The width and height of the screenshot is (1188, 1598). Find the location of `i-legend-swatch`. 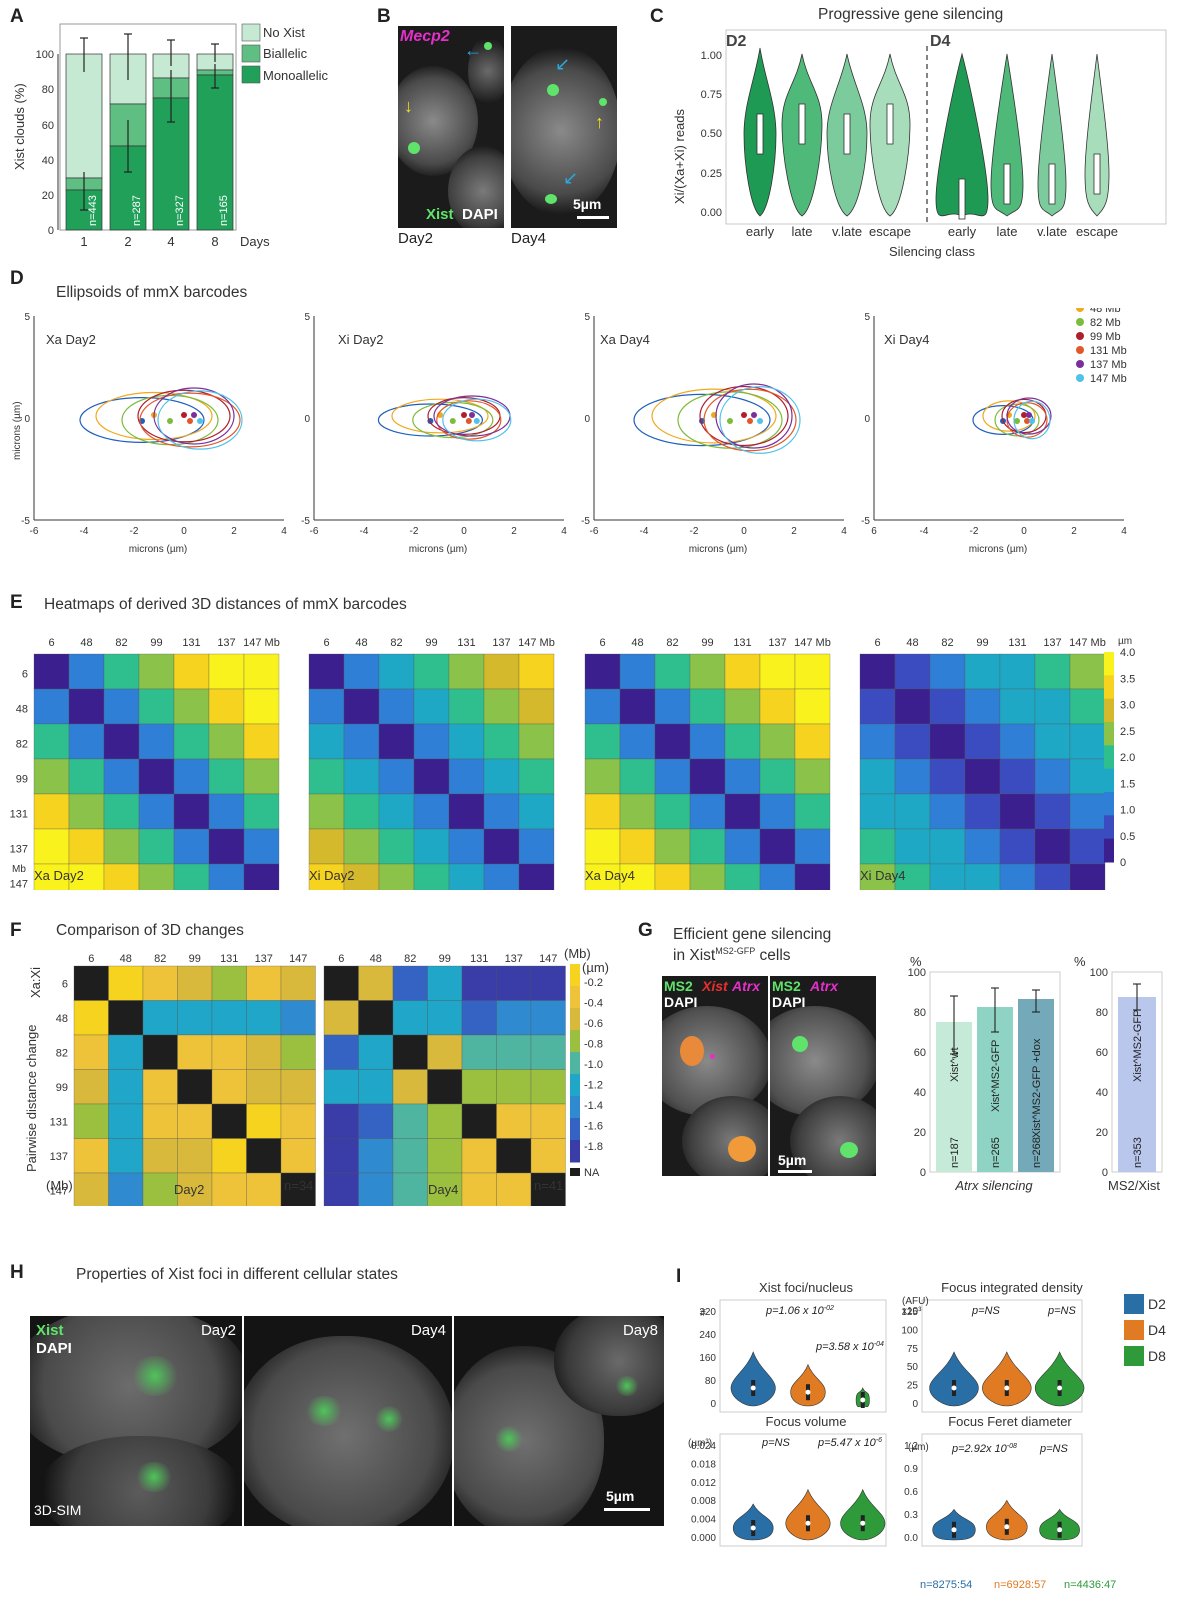

i-legend-swatch is located at coordinates (1134, 1304).